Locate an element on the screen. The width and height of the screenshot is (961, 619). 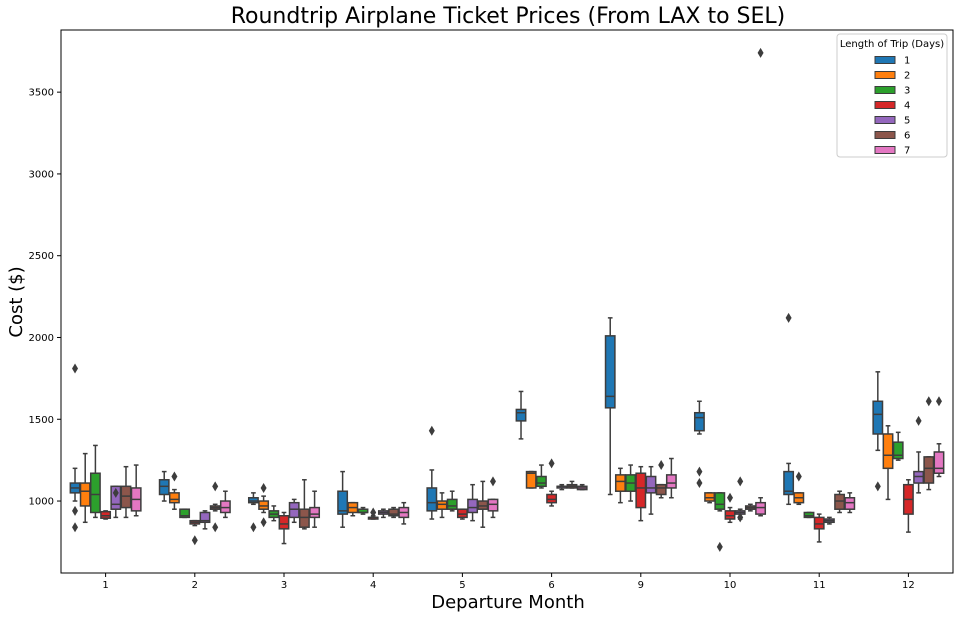
legend-label: 6 is located at coordinates (907, 136).